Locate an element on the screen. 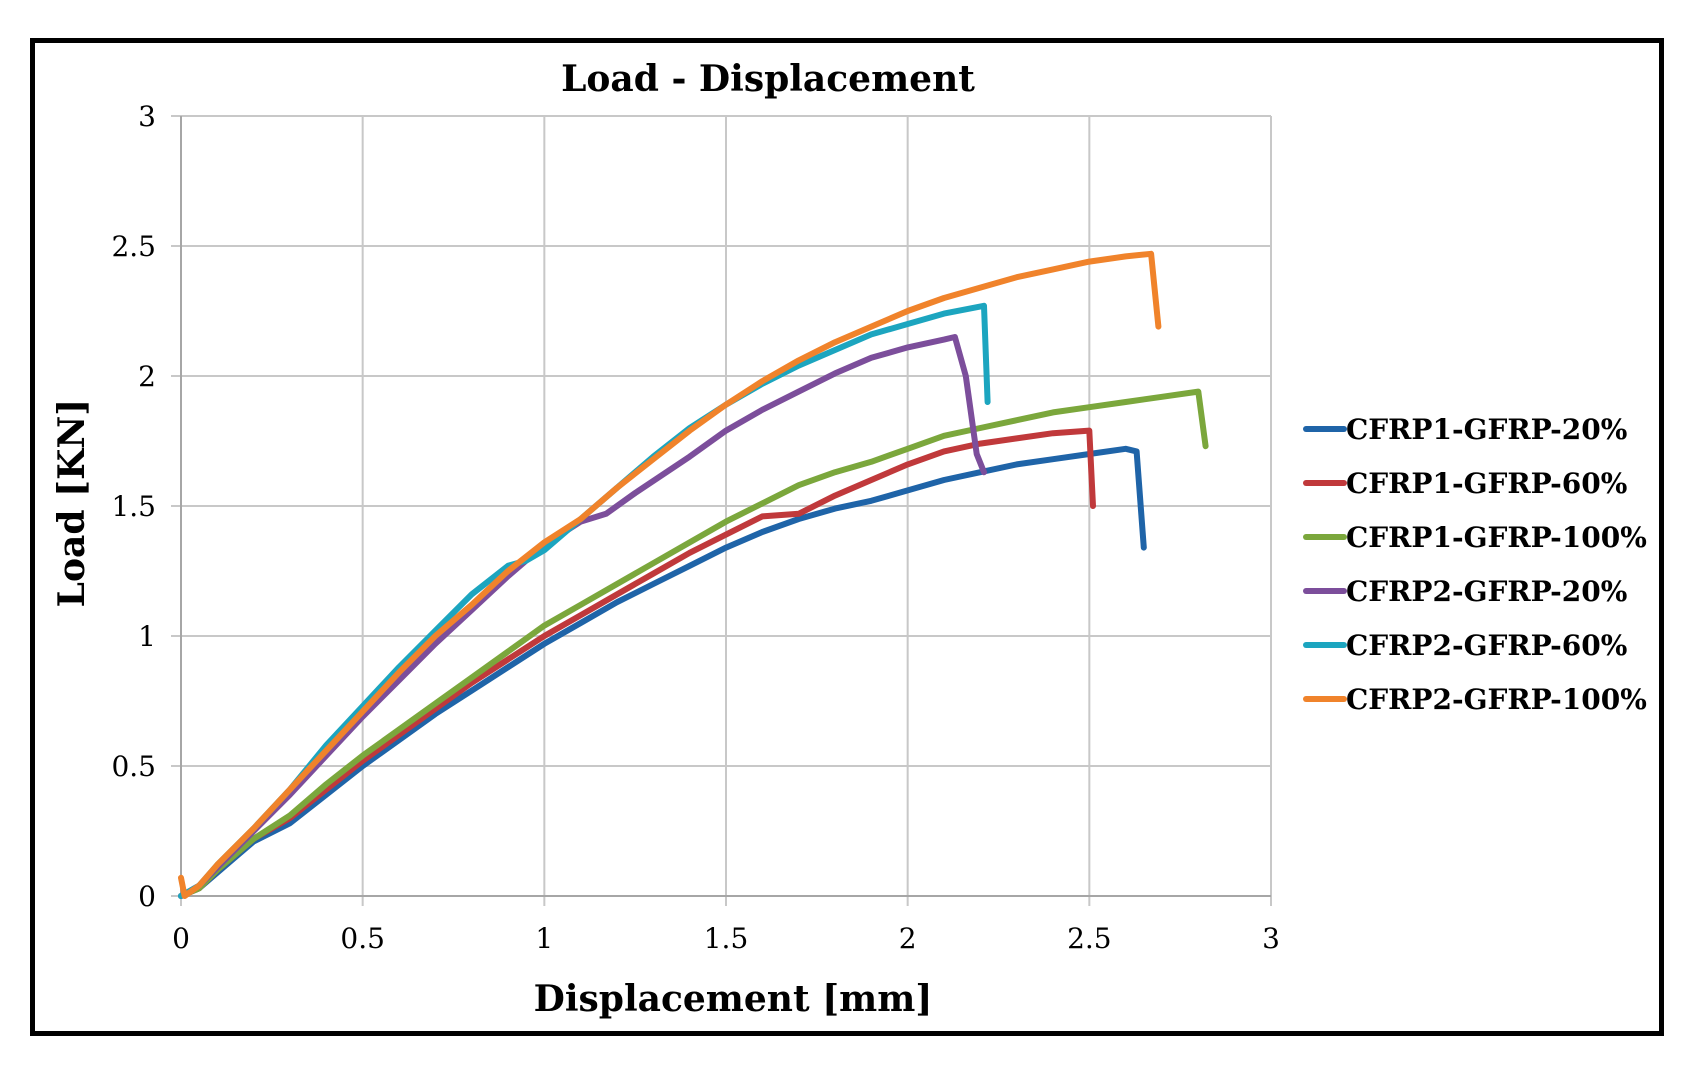  legend-label: CFRP1-GFRP-20% is located at coordinates (1486, 429).